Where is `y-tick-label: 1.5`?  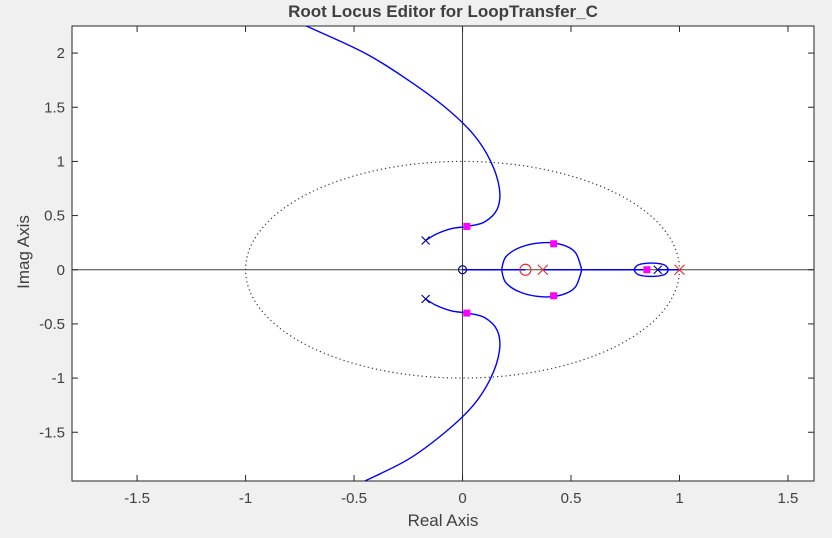
y-tick-label: 1.5 is located at coordinates (54, 107).